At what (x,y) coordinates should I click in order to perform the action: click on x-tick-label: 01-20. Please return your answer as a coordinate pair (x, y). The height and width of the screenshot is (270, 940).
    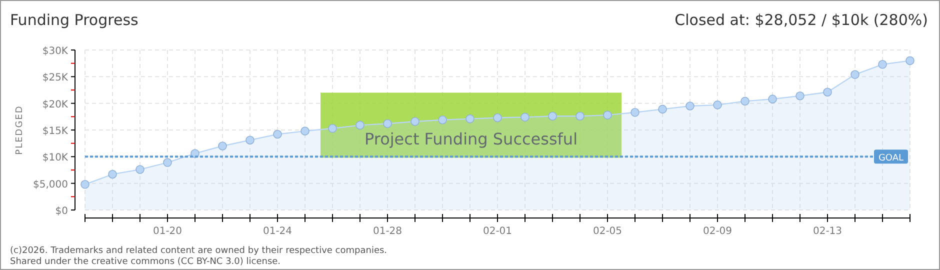
    Looking at the image, I should click on (167, 231).